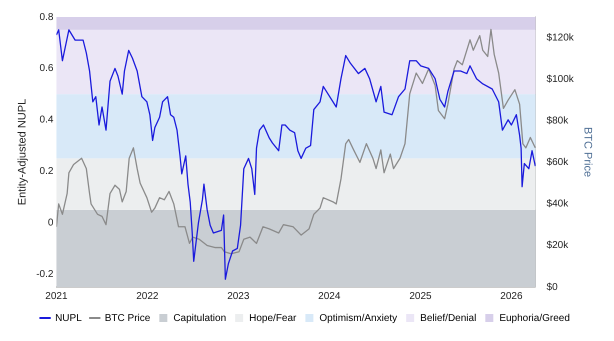 Image resolution: width=614 pixels, height=341 pixels. I want to click on y-axis-title: Entity-Adjusted NUPL, so click(22, 152).